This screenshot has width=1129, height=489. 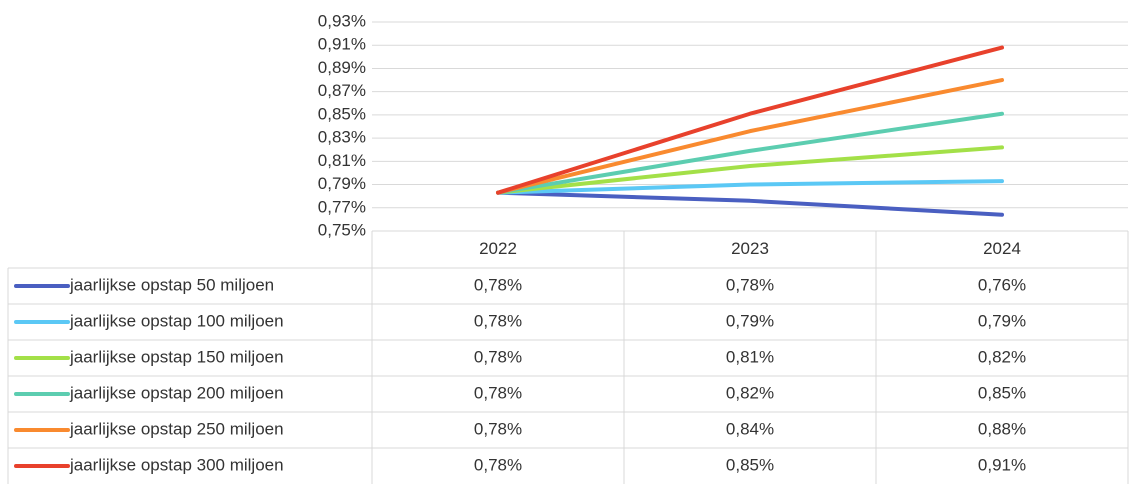 I want to click on legend-label: jaarlijkse opstap 100 miljoen, so click(x=176, y=320).